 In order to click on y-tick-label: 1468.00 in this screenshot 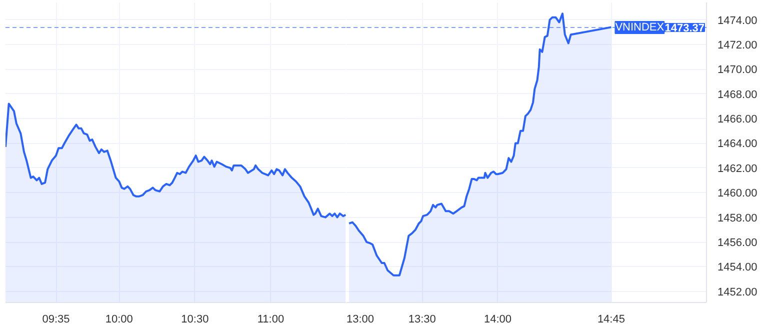, I will do `click(738, 94)`.